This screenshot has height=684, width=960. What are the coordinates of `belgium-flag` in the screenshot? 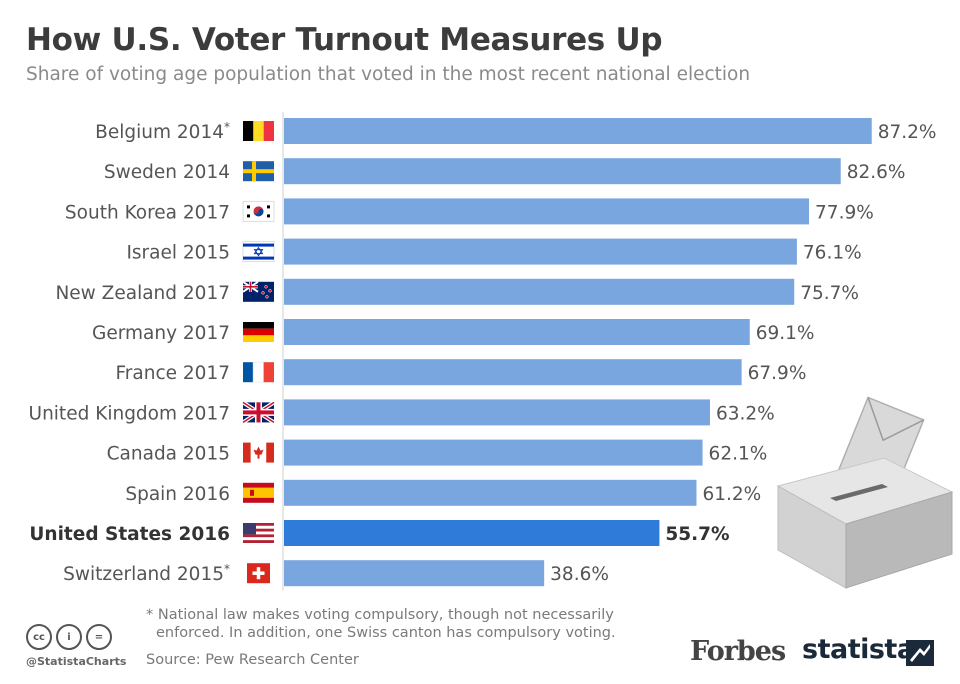 It's located at (258, 131).